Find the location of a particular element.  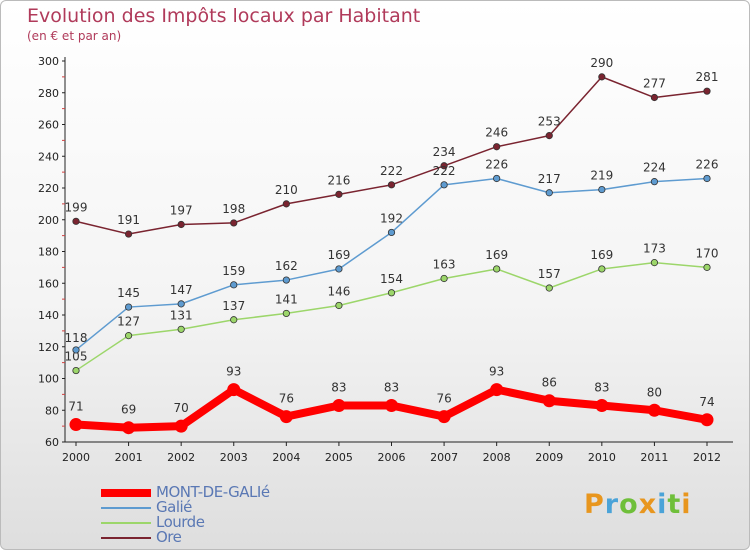

logo-letter: r is located at coordinates (612, 504).